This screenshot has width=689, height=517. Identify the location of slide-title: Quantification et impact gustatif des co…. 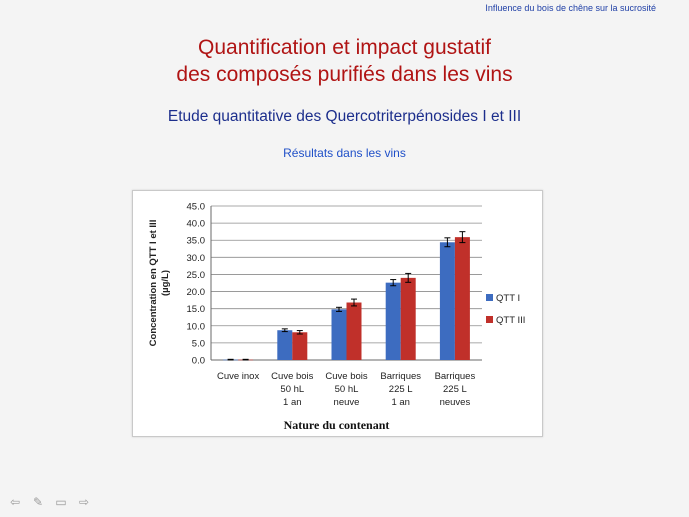
(344, 61).